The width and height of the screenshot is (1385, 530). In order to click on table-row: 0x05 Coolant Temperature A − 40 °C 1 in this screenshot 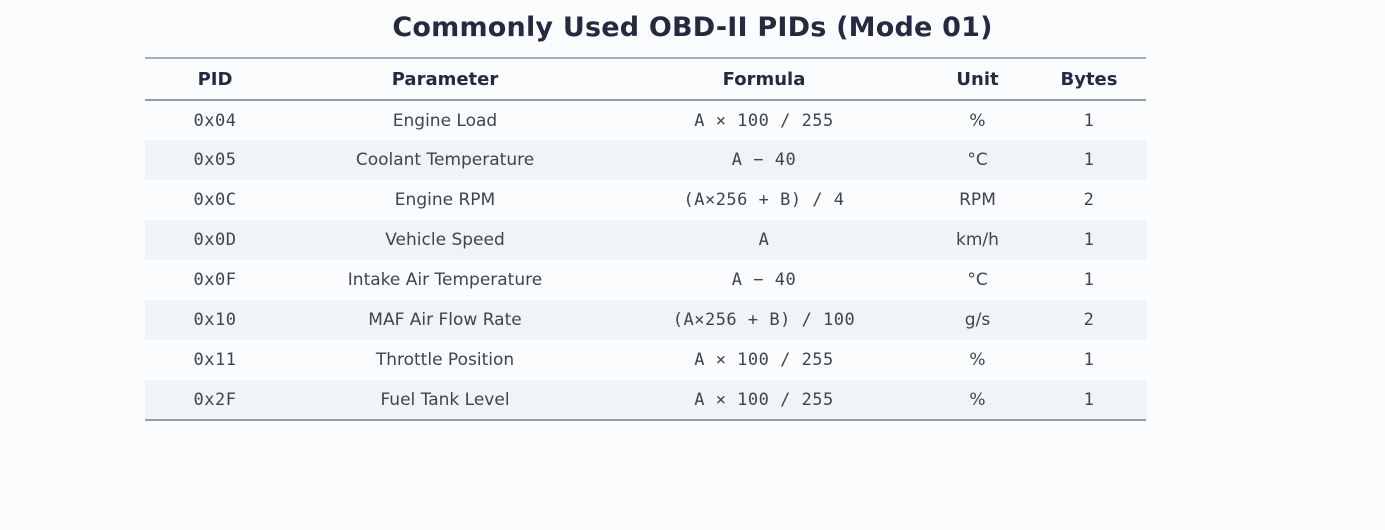, I will do `click(645, 160)`.